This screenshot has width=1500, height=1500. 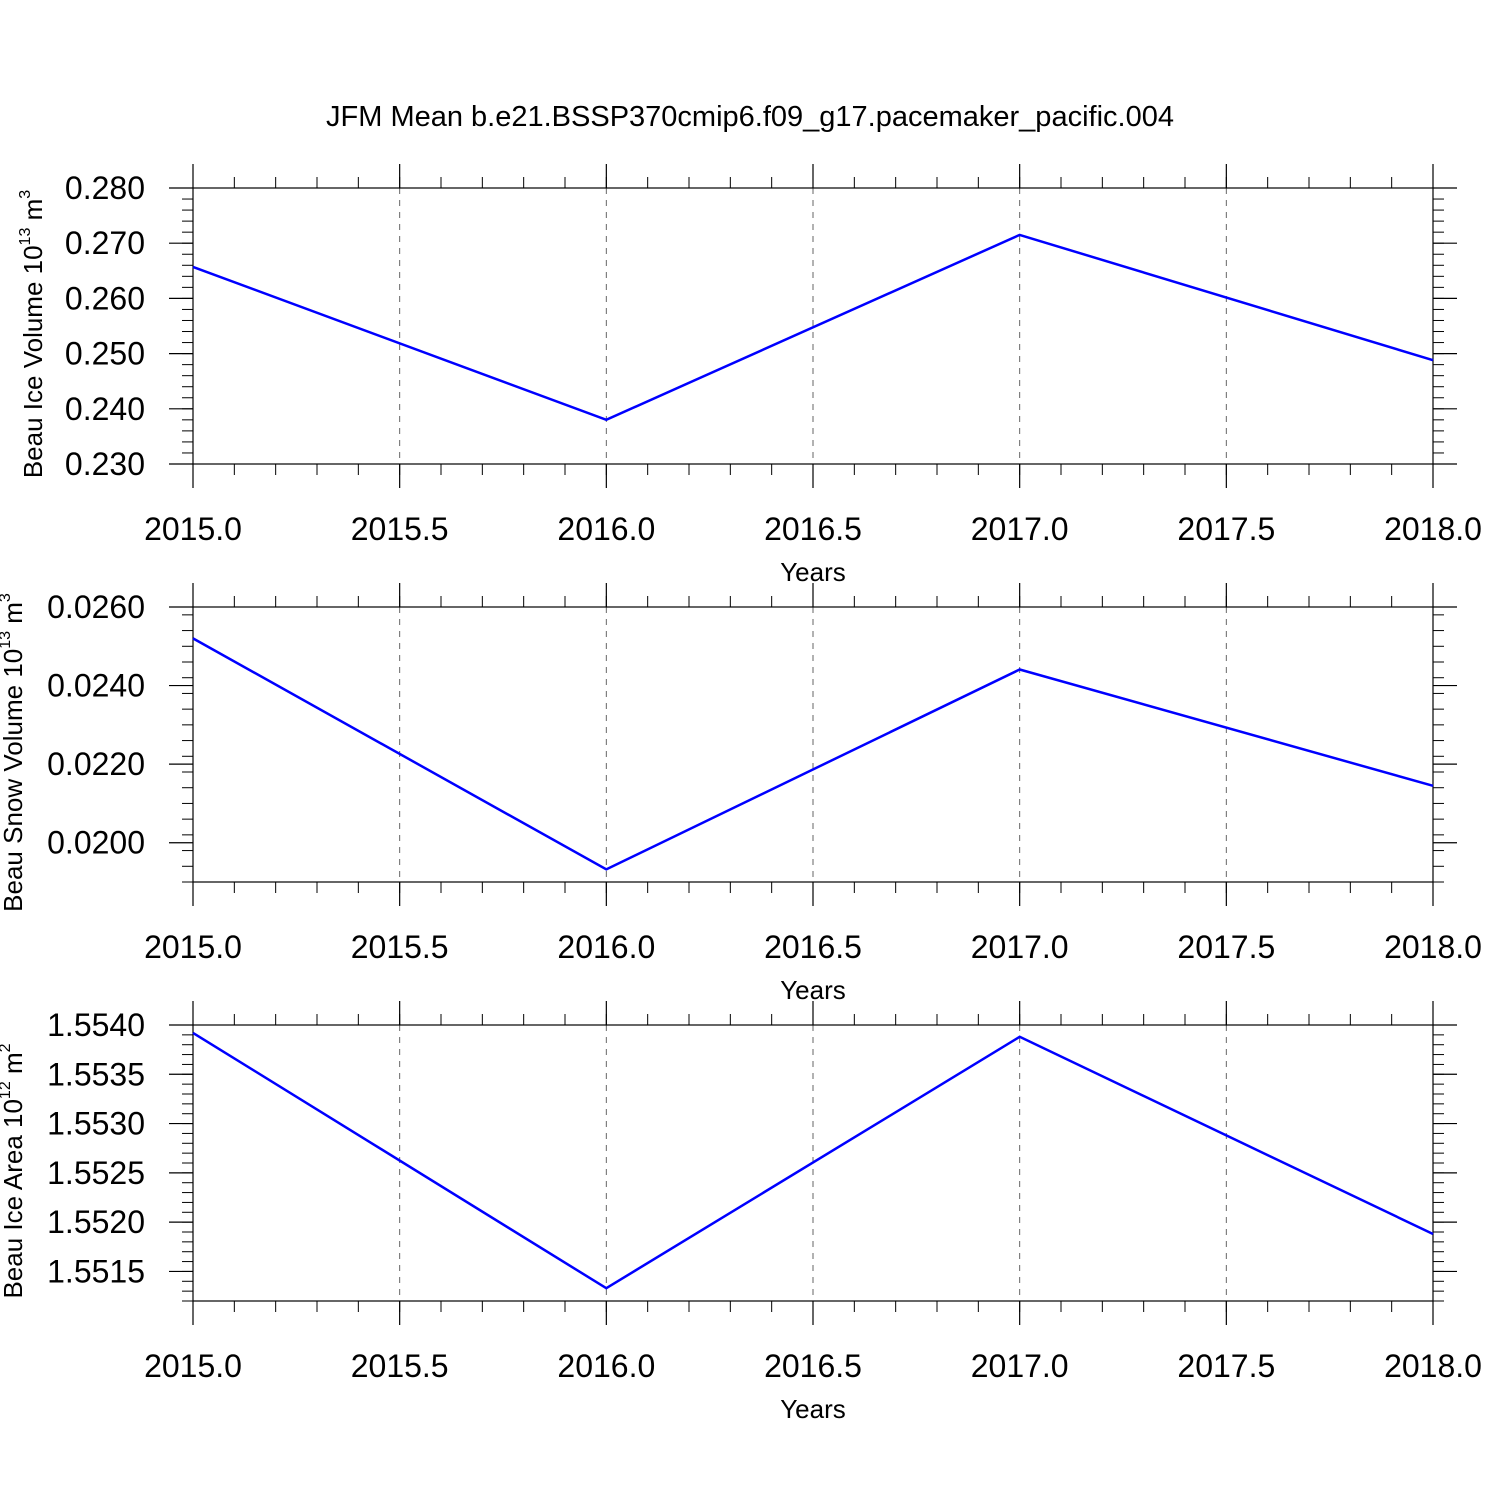 What do you see at coordinates (96, 686) in the screenshot?
I see `y-tick-label: 0.0240` at bounding box center [96, 686].